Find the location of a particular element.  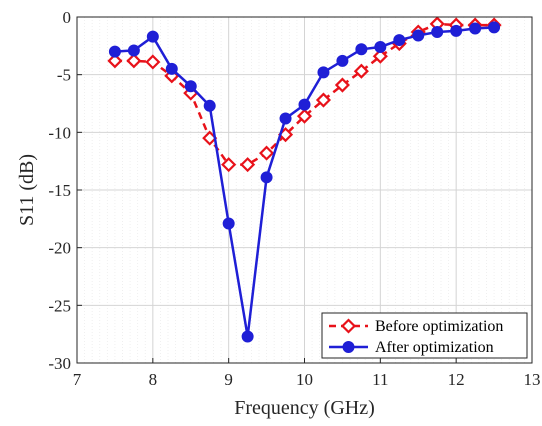

legend-box is located at coordinates (424, 335).